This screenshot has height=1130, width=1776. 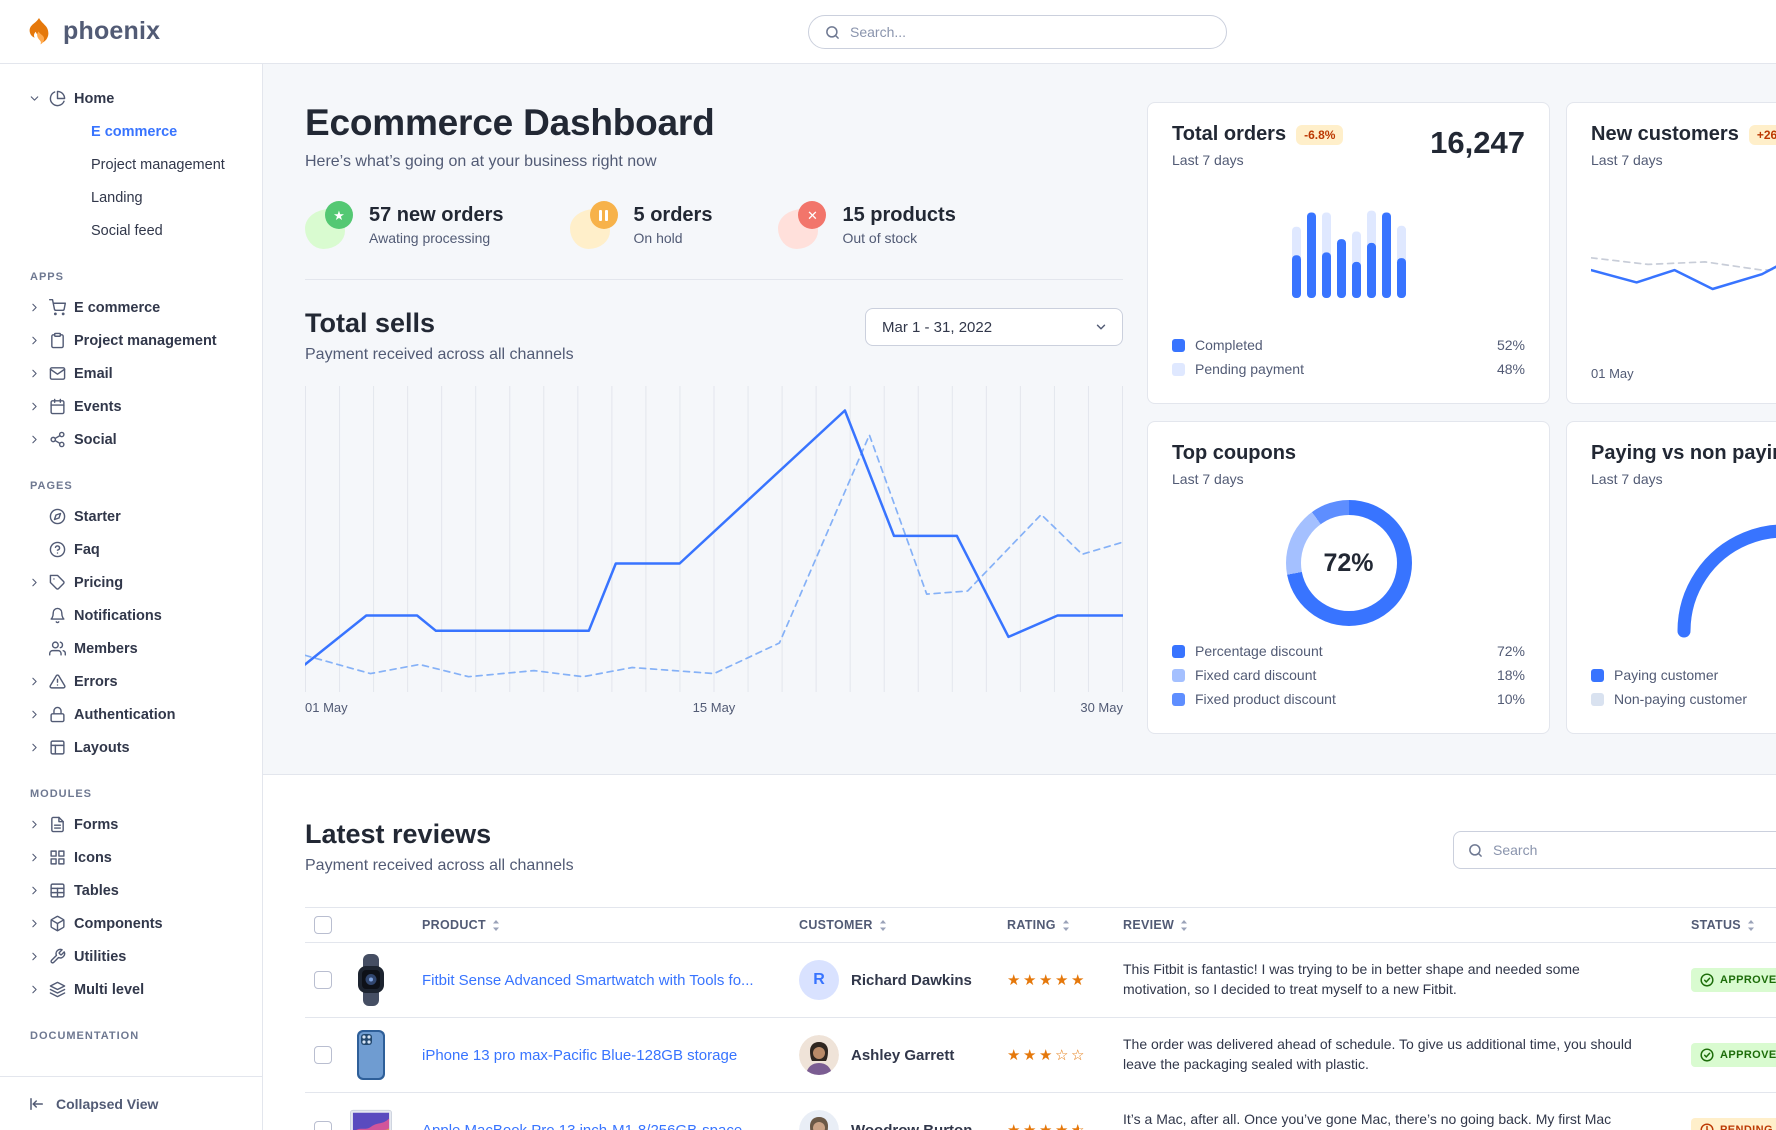 I want to click on chevron-down-icon, so click(x=1101, y=327).